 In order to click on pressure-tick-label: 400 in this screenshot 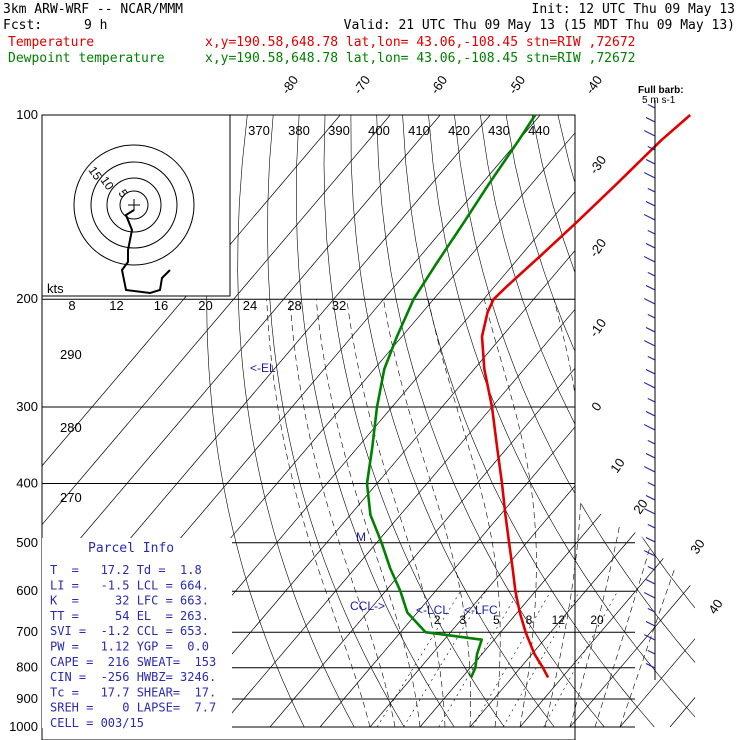, I will do `click(27, 482)`.